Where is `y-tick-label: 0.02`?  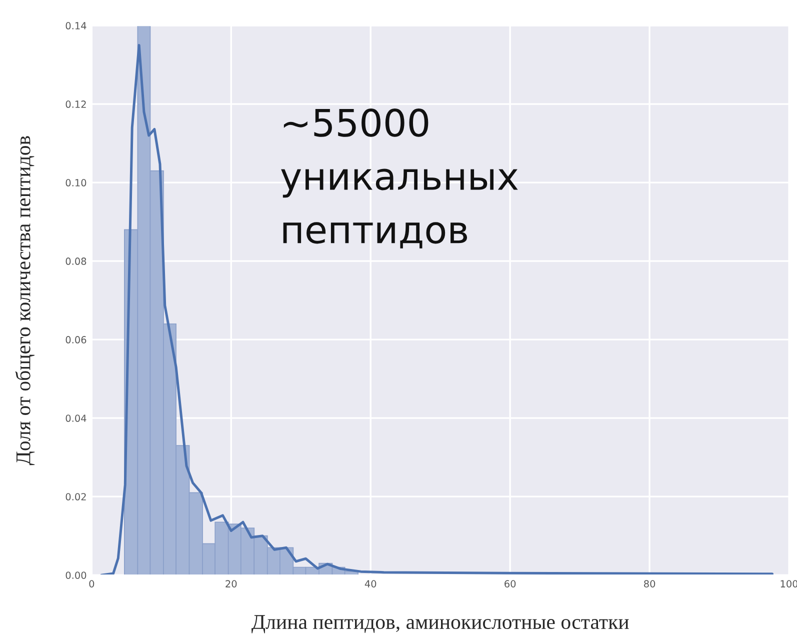
y-tick-label: 0.02 is located at coordinates (76, 496).